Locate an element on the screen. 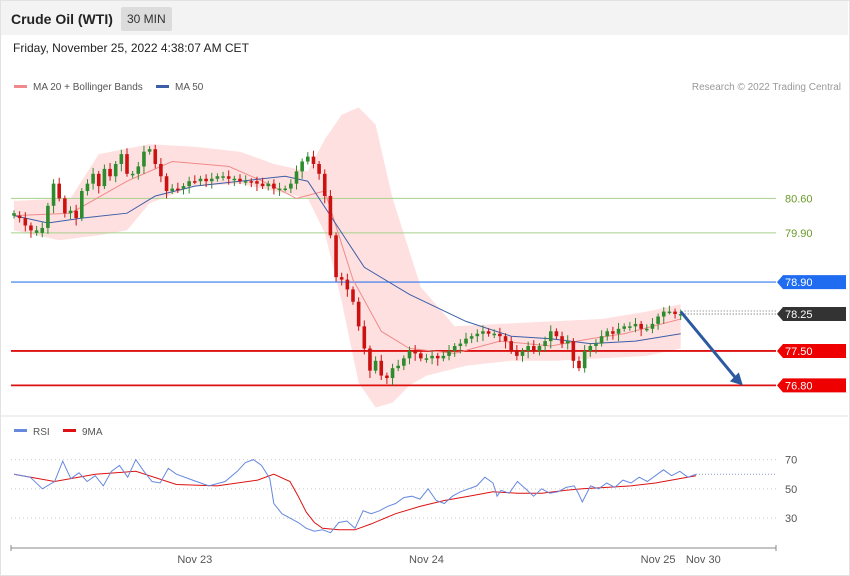  instrument-title: Crude Oil (WTI) is located at coordinates (62, 19).